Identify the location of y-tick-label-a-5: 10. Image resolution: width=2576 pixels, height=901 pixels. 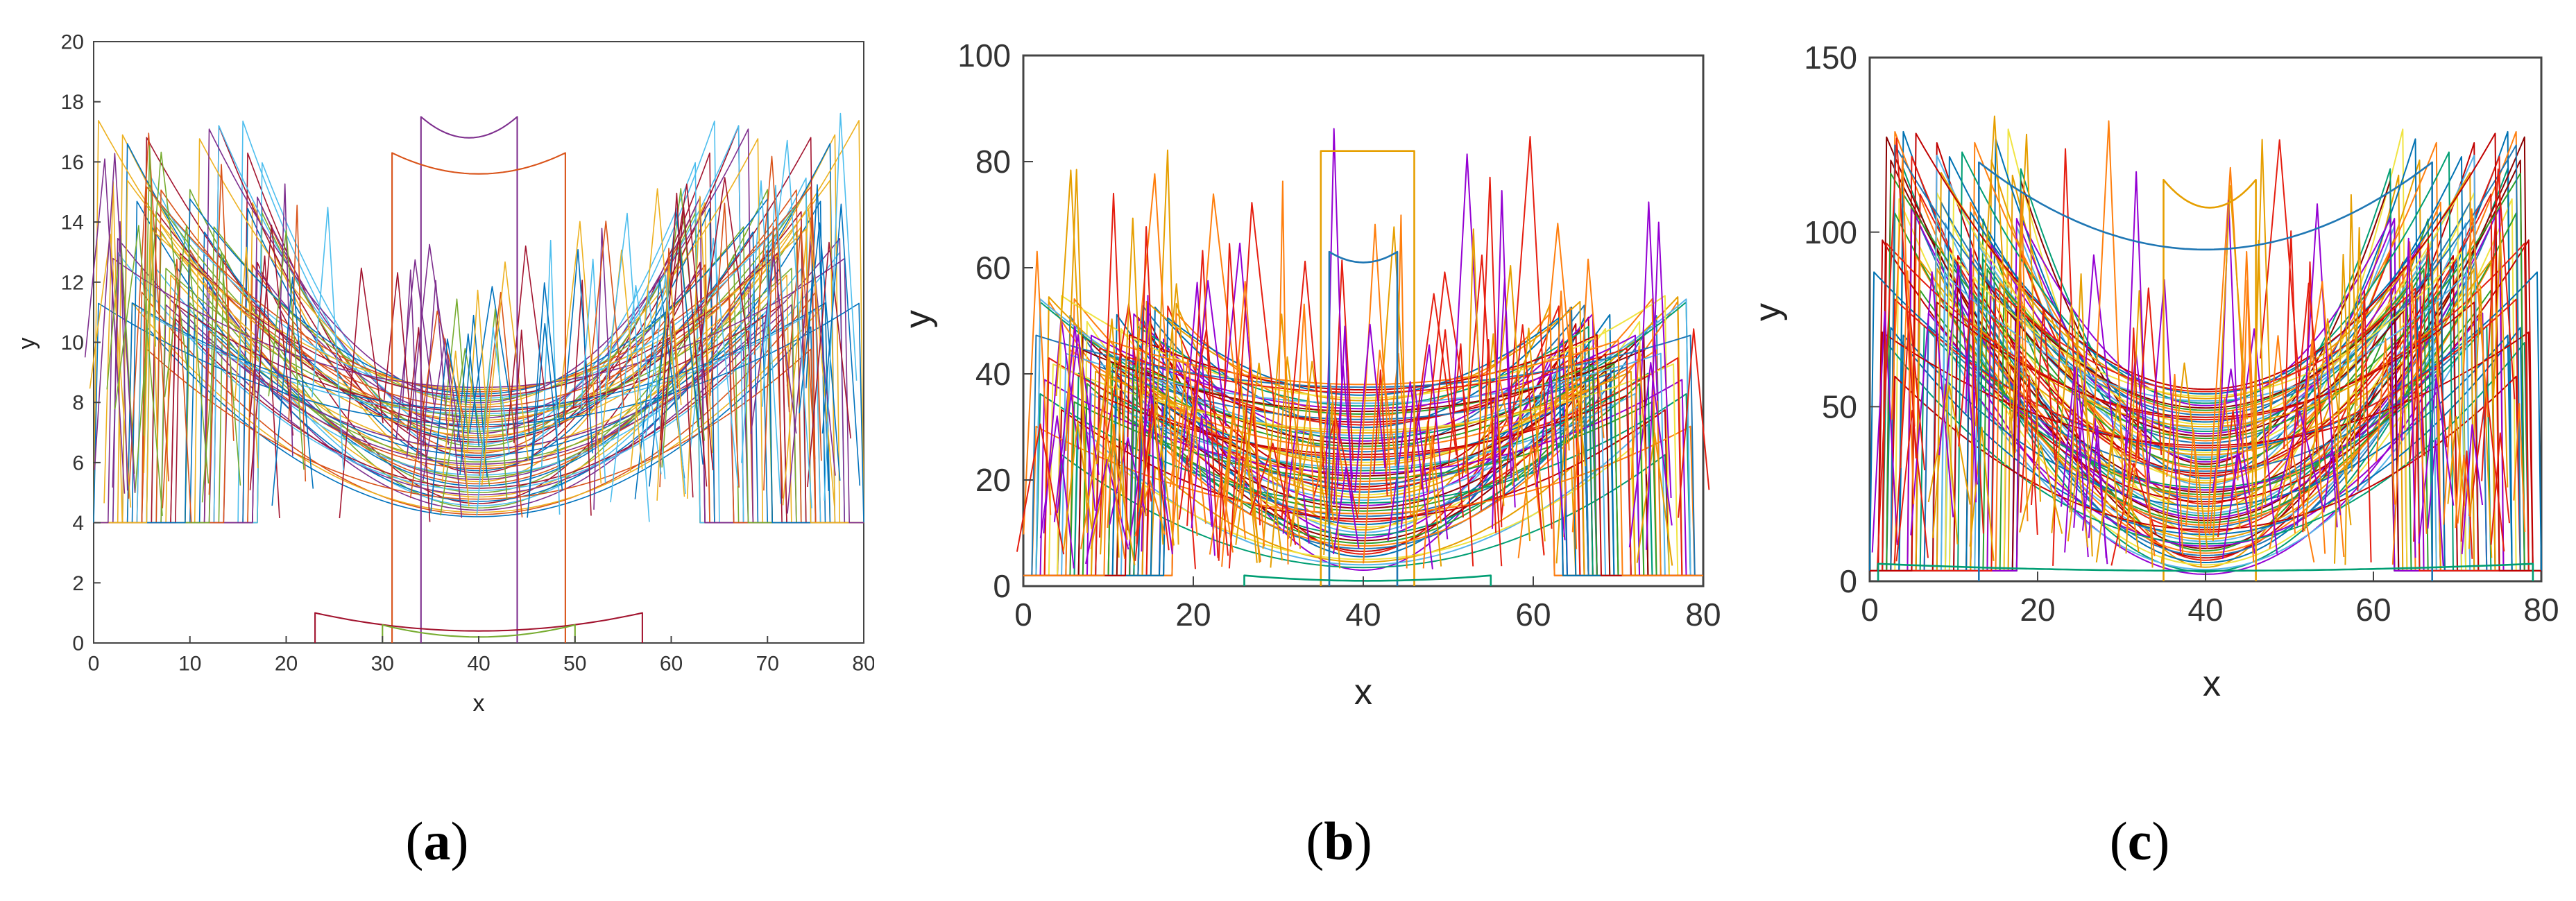
(72, 343).